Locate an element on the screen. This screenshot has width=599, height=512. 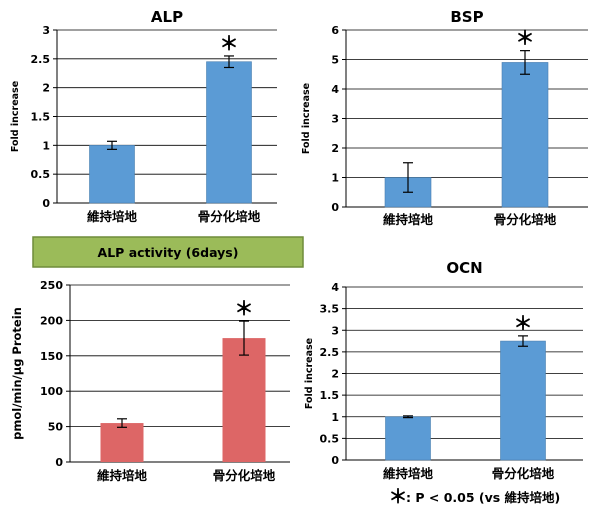
y-tick-label: 3.5 is located at coordinates (330, 309).